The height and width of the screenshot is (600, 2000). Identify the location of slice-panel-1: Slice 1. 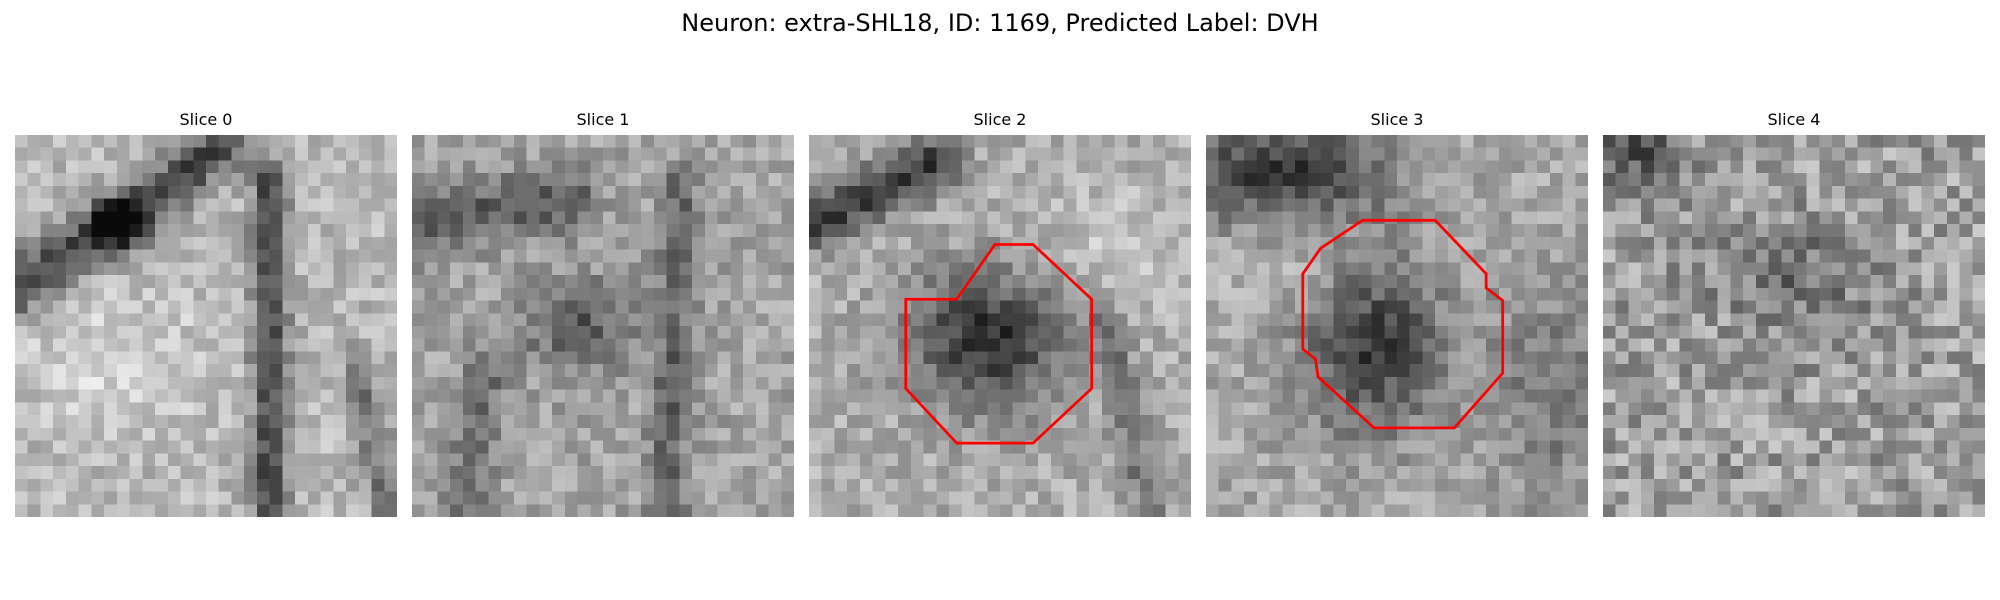
(603, 312).